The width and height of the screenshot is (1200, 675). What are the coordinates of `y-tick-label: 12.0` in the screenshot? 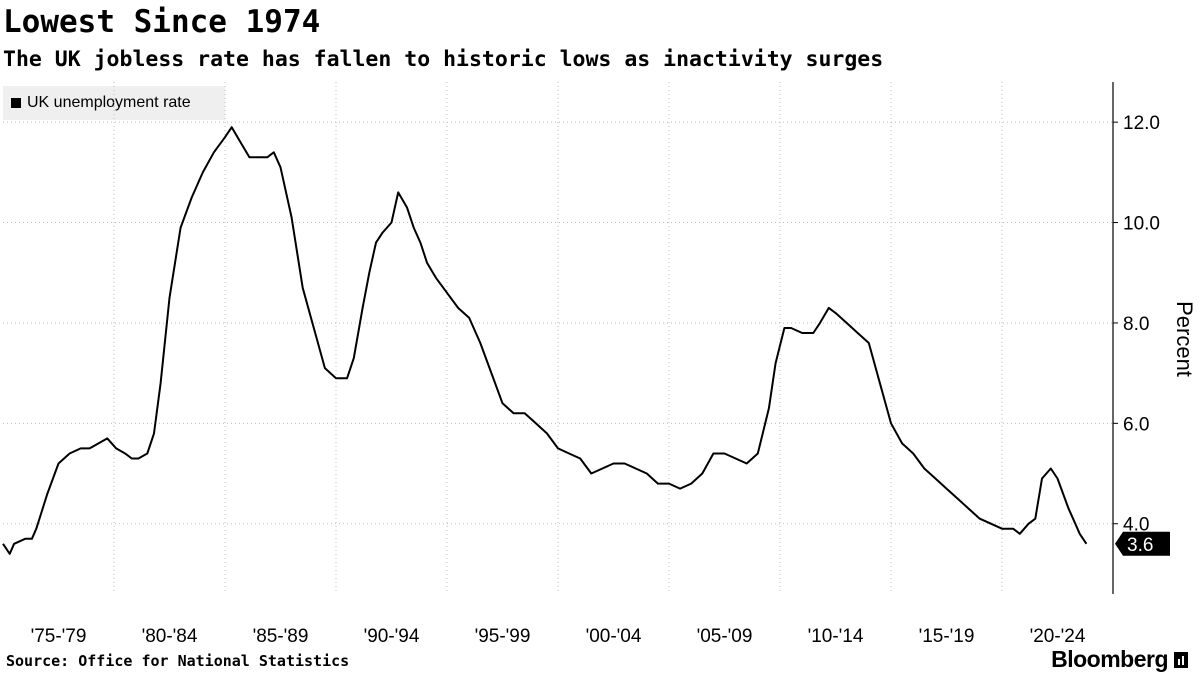 It's located at (1141, 123).